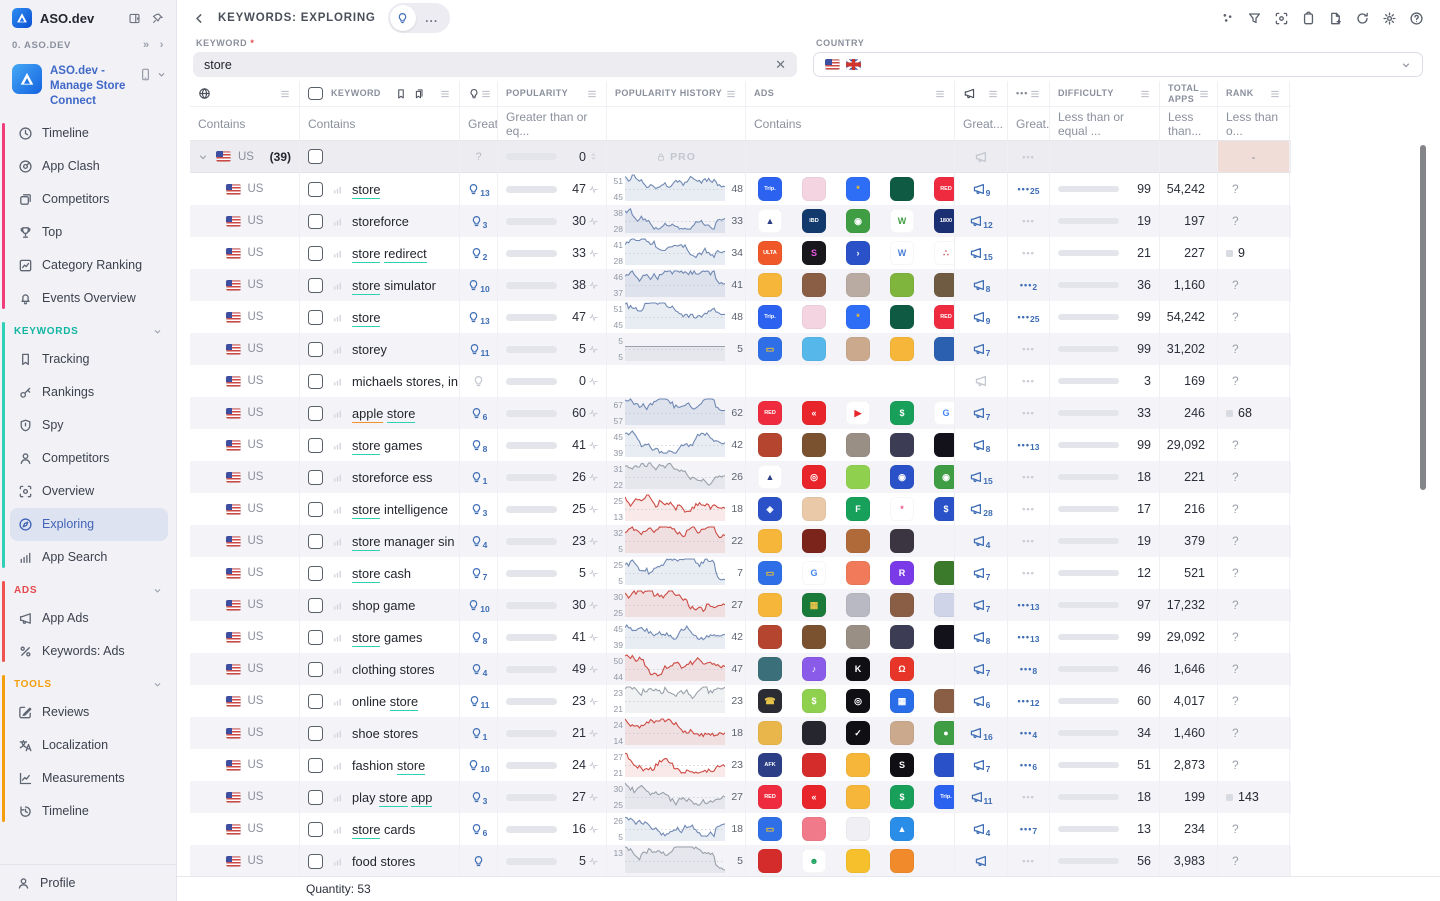  What do you see at coordinates (1281, 18) in the screenshot?
I see `focus-icon` at bounding box center [1281, 18].